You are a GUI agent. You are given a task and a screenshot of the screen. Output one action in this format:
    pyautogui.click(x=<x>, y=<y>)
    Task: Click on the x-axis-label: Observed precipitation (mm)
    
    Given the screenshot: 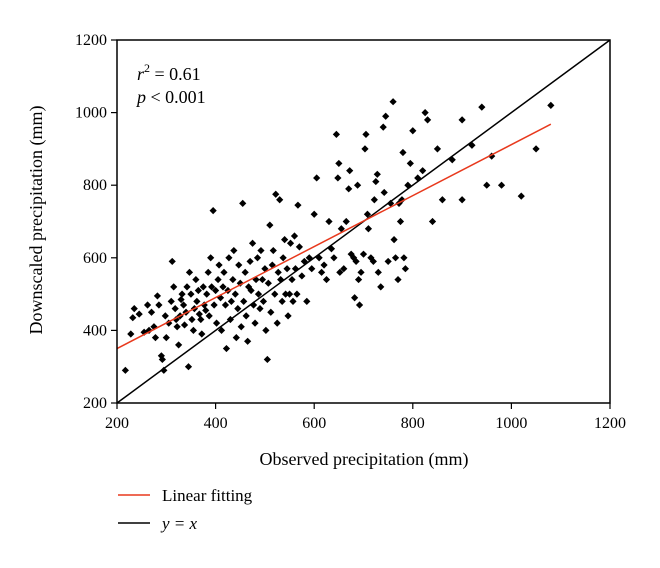 What is the action you would take?
    pyautogui.click(x=364, y=459)
    